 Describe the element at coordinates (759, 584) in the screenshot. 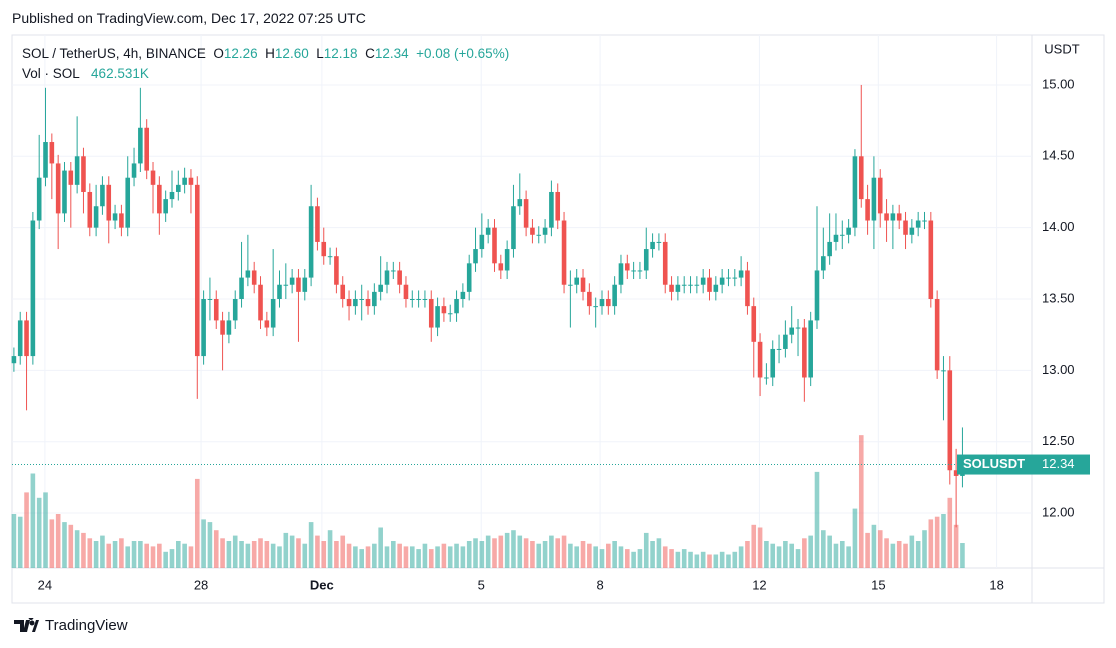

I see `x-tick-label: 12` at that location.